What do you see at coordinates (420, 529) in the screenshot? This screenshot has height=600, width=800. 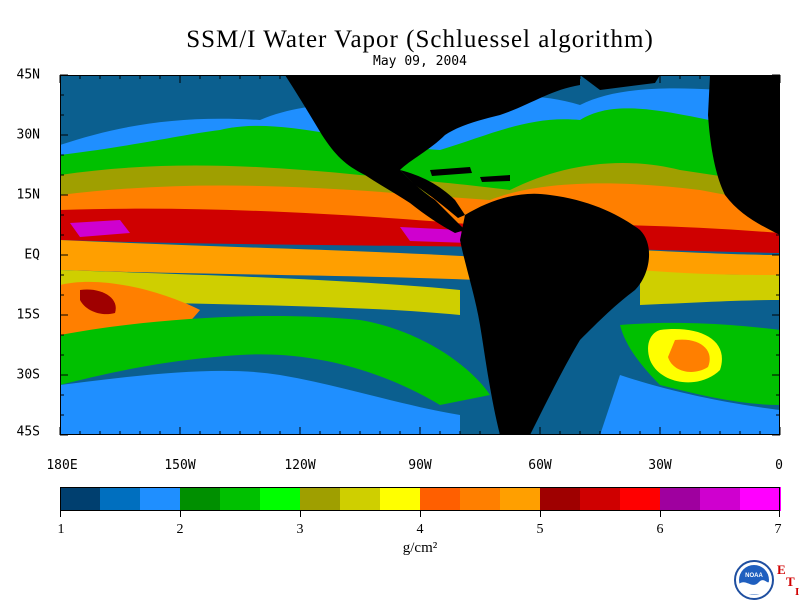 I see `colorbar-label-4: 4` at bounding box center [420, 529].